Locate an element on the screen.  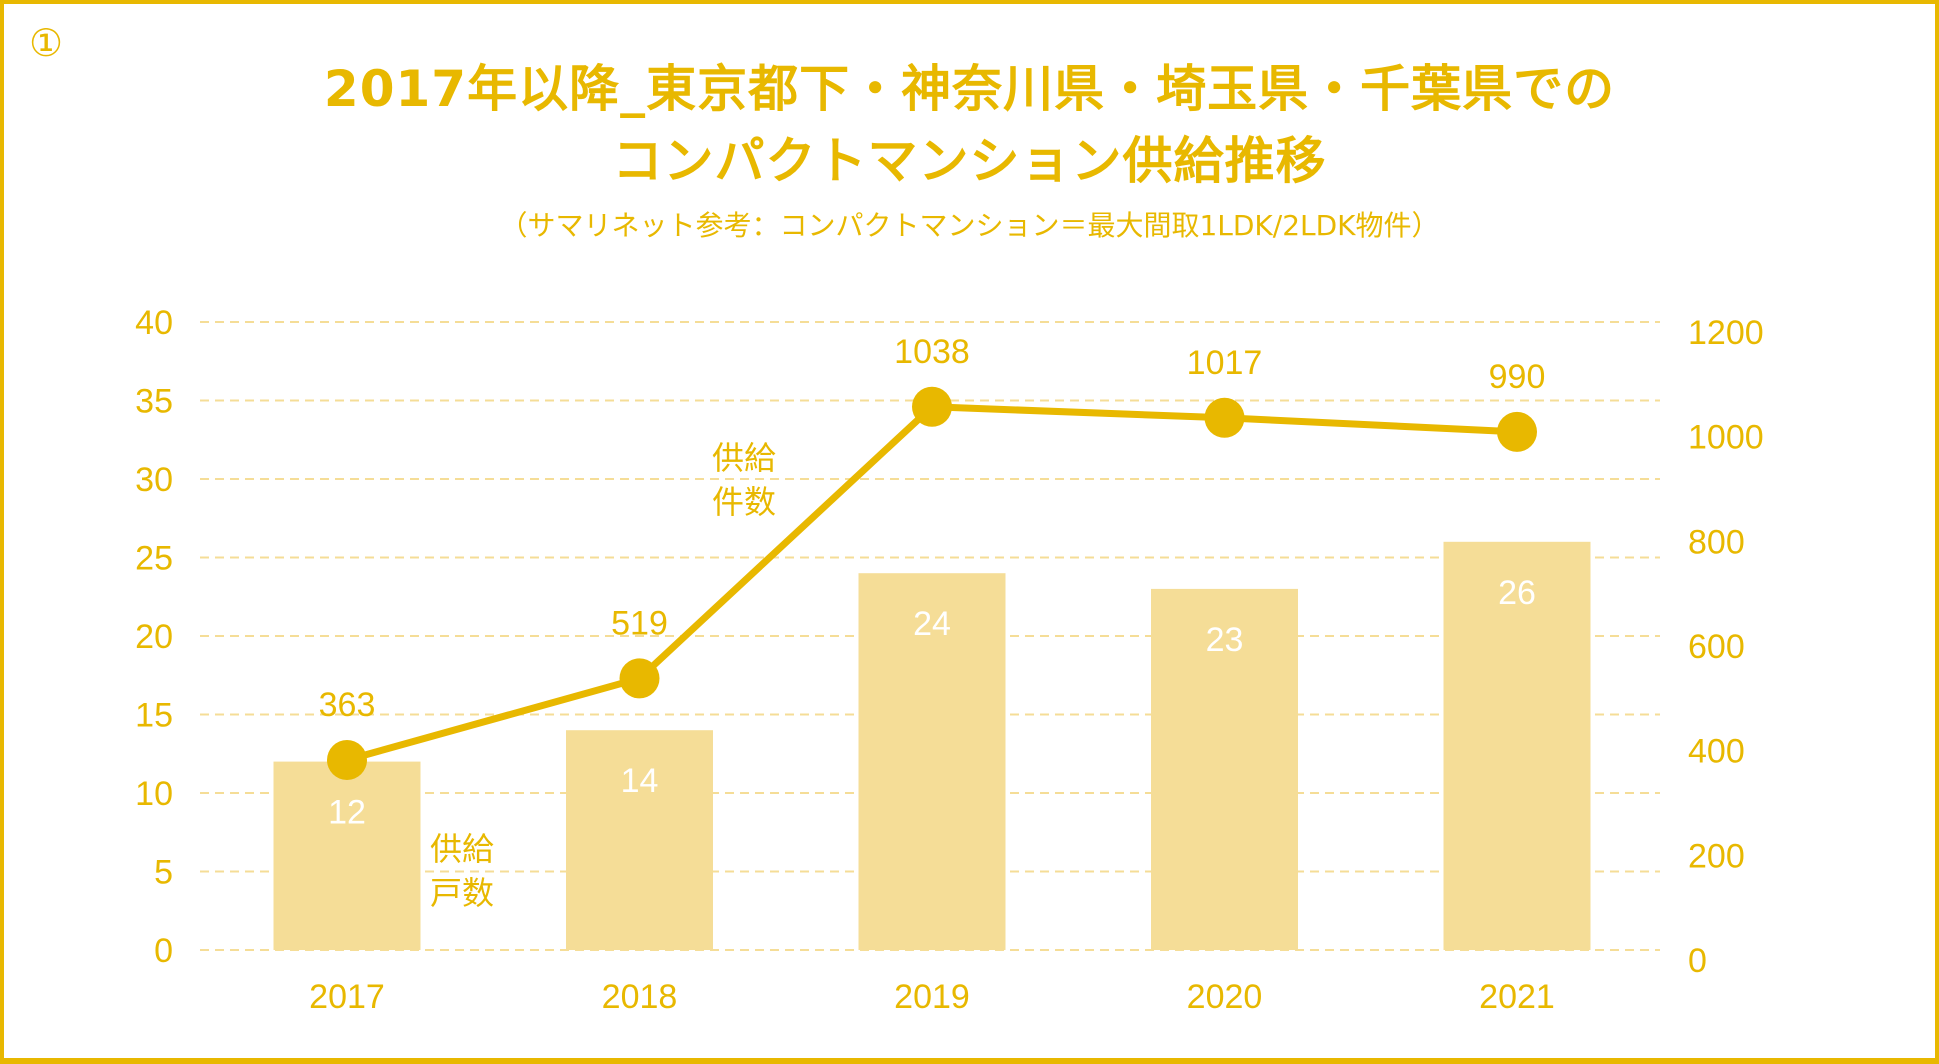
left-axis-tick-label: 5 is located at coordinates (163, 873).